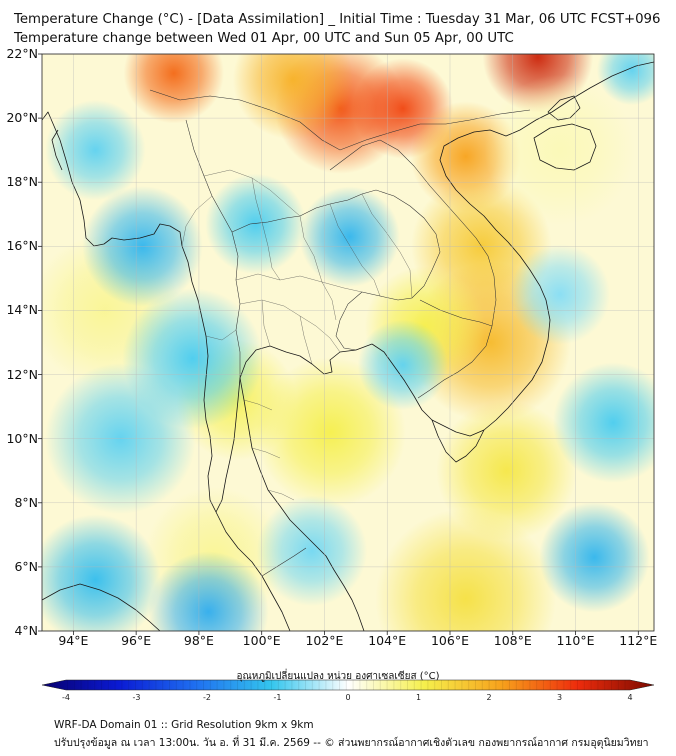 This screenshot has height=756, width=676. Describe the element at coordinates (565, 147) in the screenshot. I see `hainan-island` at that location.